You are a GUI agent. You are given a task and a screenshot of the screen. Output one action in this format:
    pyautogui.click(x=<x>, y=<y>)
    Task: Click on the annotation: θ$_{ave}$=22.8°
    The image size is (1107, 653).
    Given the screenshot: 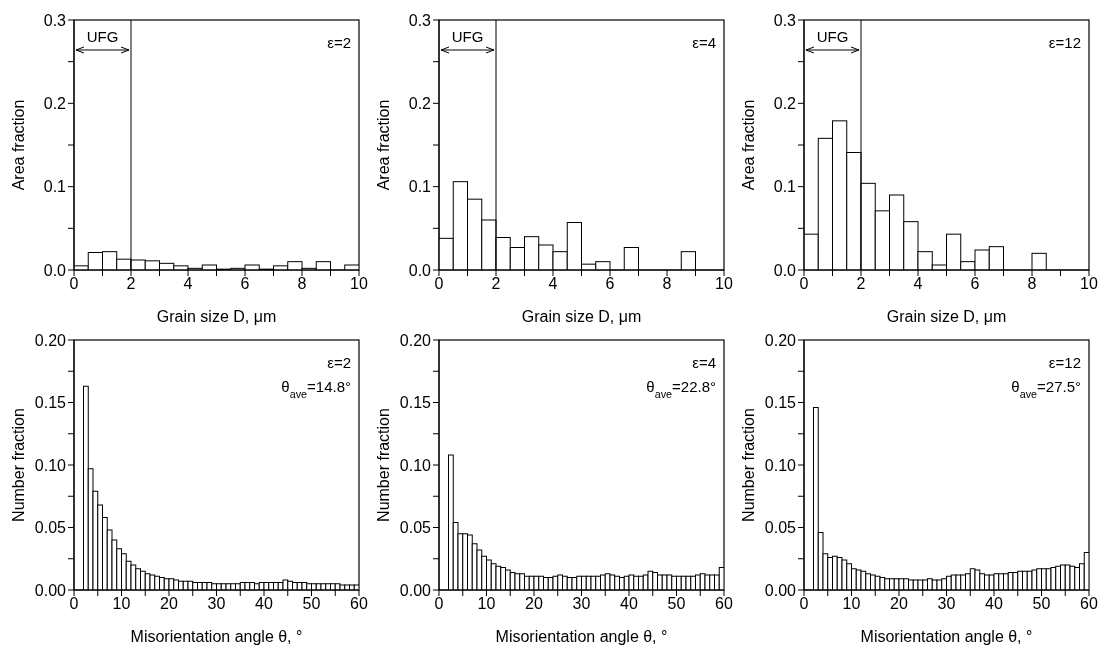 What is the action you would take?
    pyautogui.click(x=681, y=389)
    